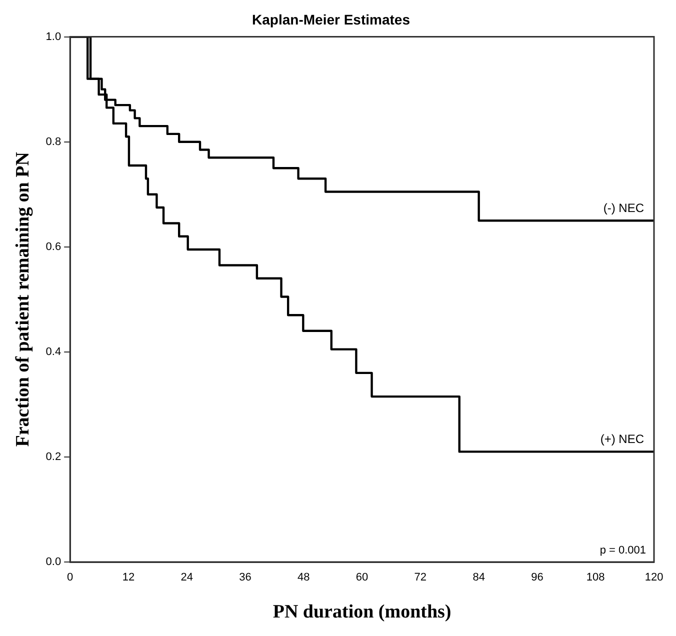 The image size is (676, 636). What do you see at coordinates (622, 439) in the screenshot?
I see `series-label: (+) NEC` at bounding box center [622, 439].